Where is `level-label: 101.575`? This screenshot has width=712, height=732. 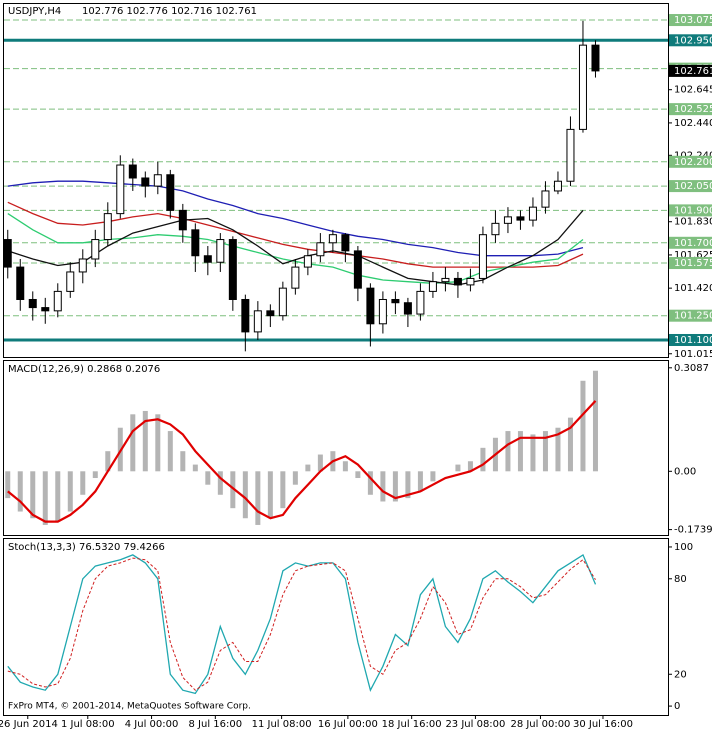 level-label: 101.575 is located at coordinates (693, 263).